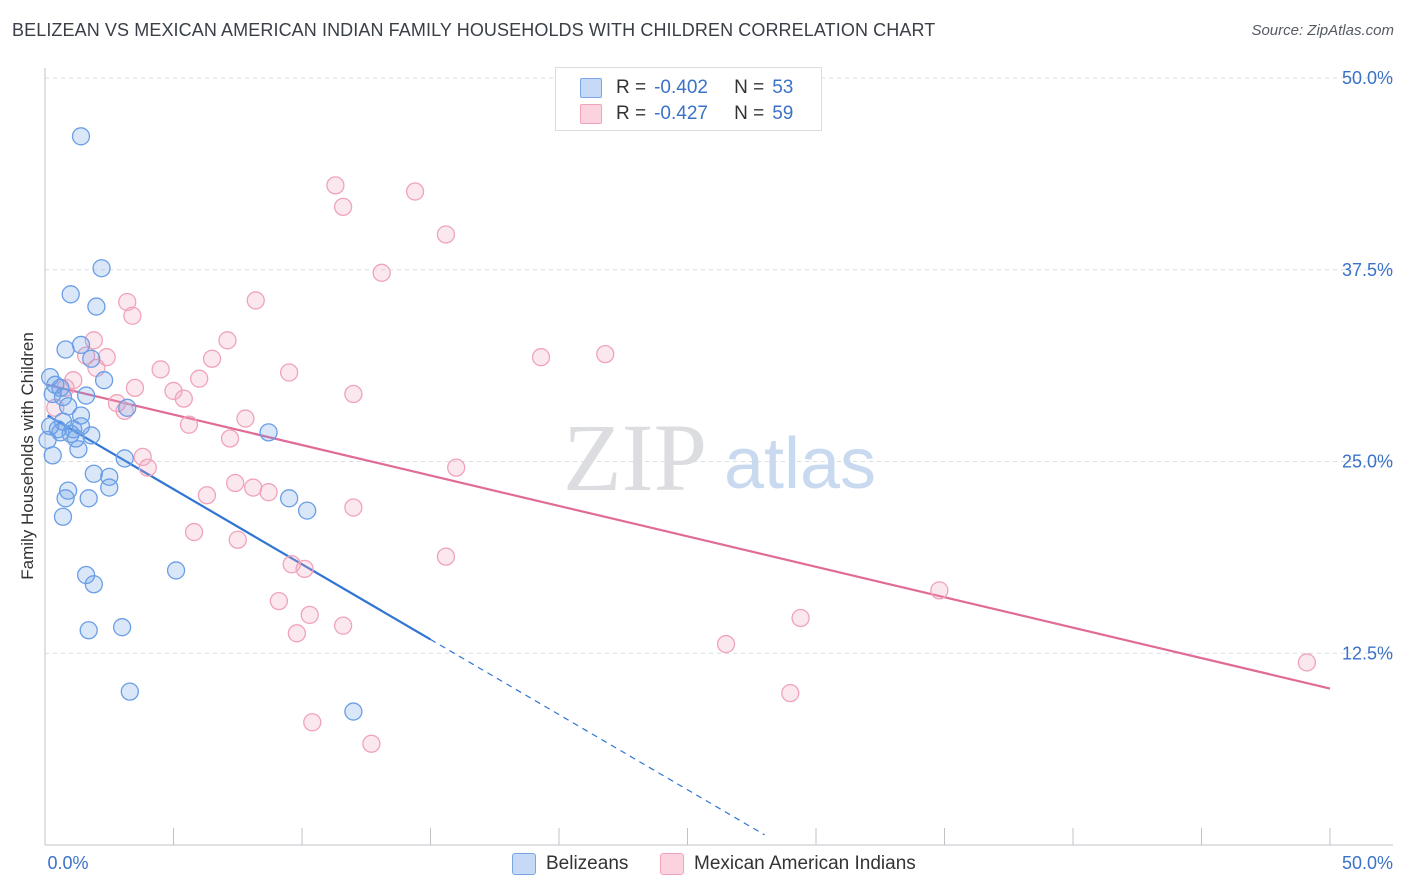  What do you see at coordinates (27, 456) in the screenshot?
I see `y-axis-label: Family Households with Children` at bounding box center [27, 456].